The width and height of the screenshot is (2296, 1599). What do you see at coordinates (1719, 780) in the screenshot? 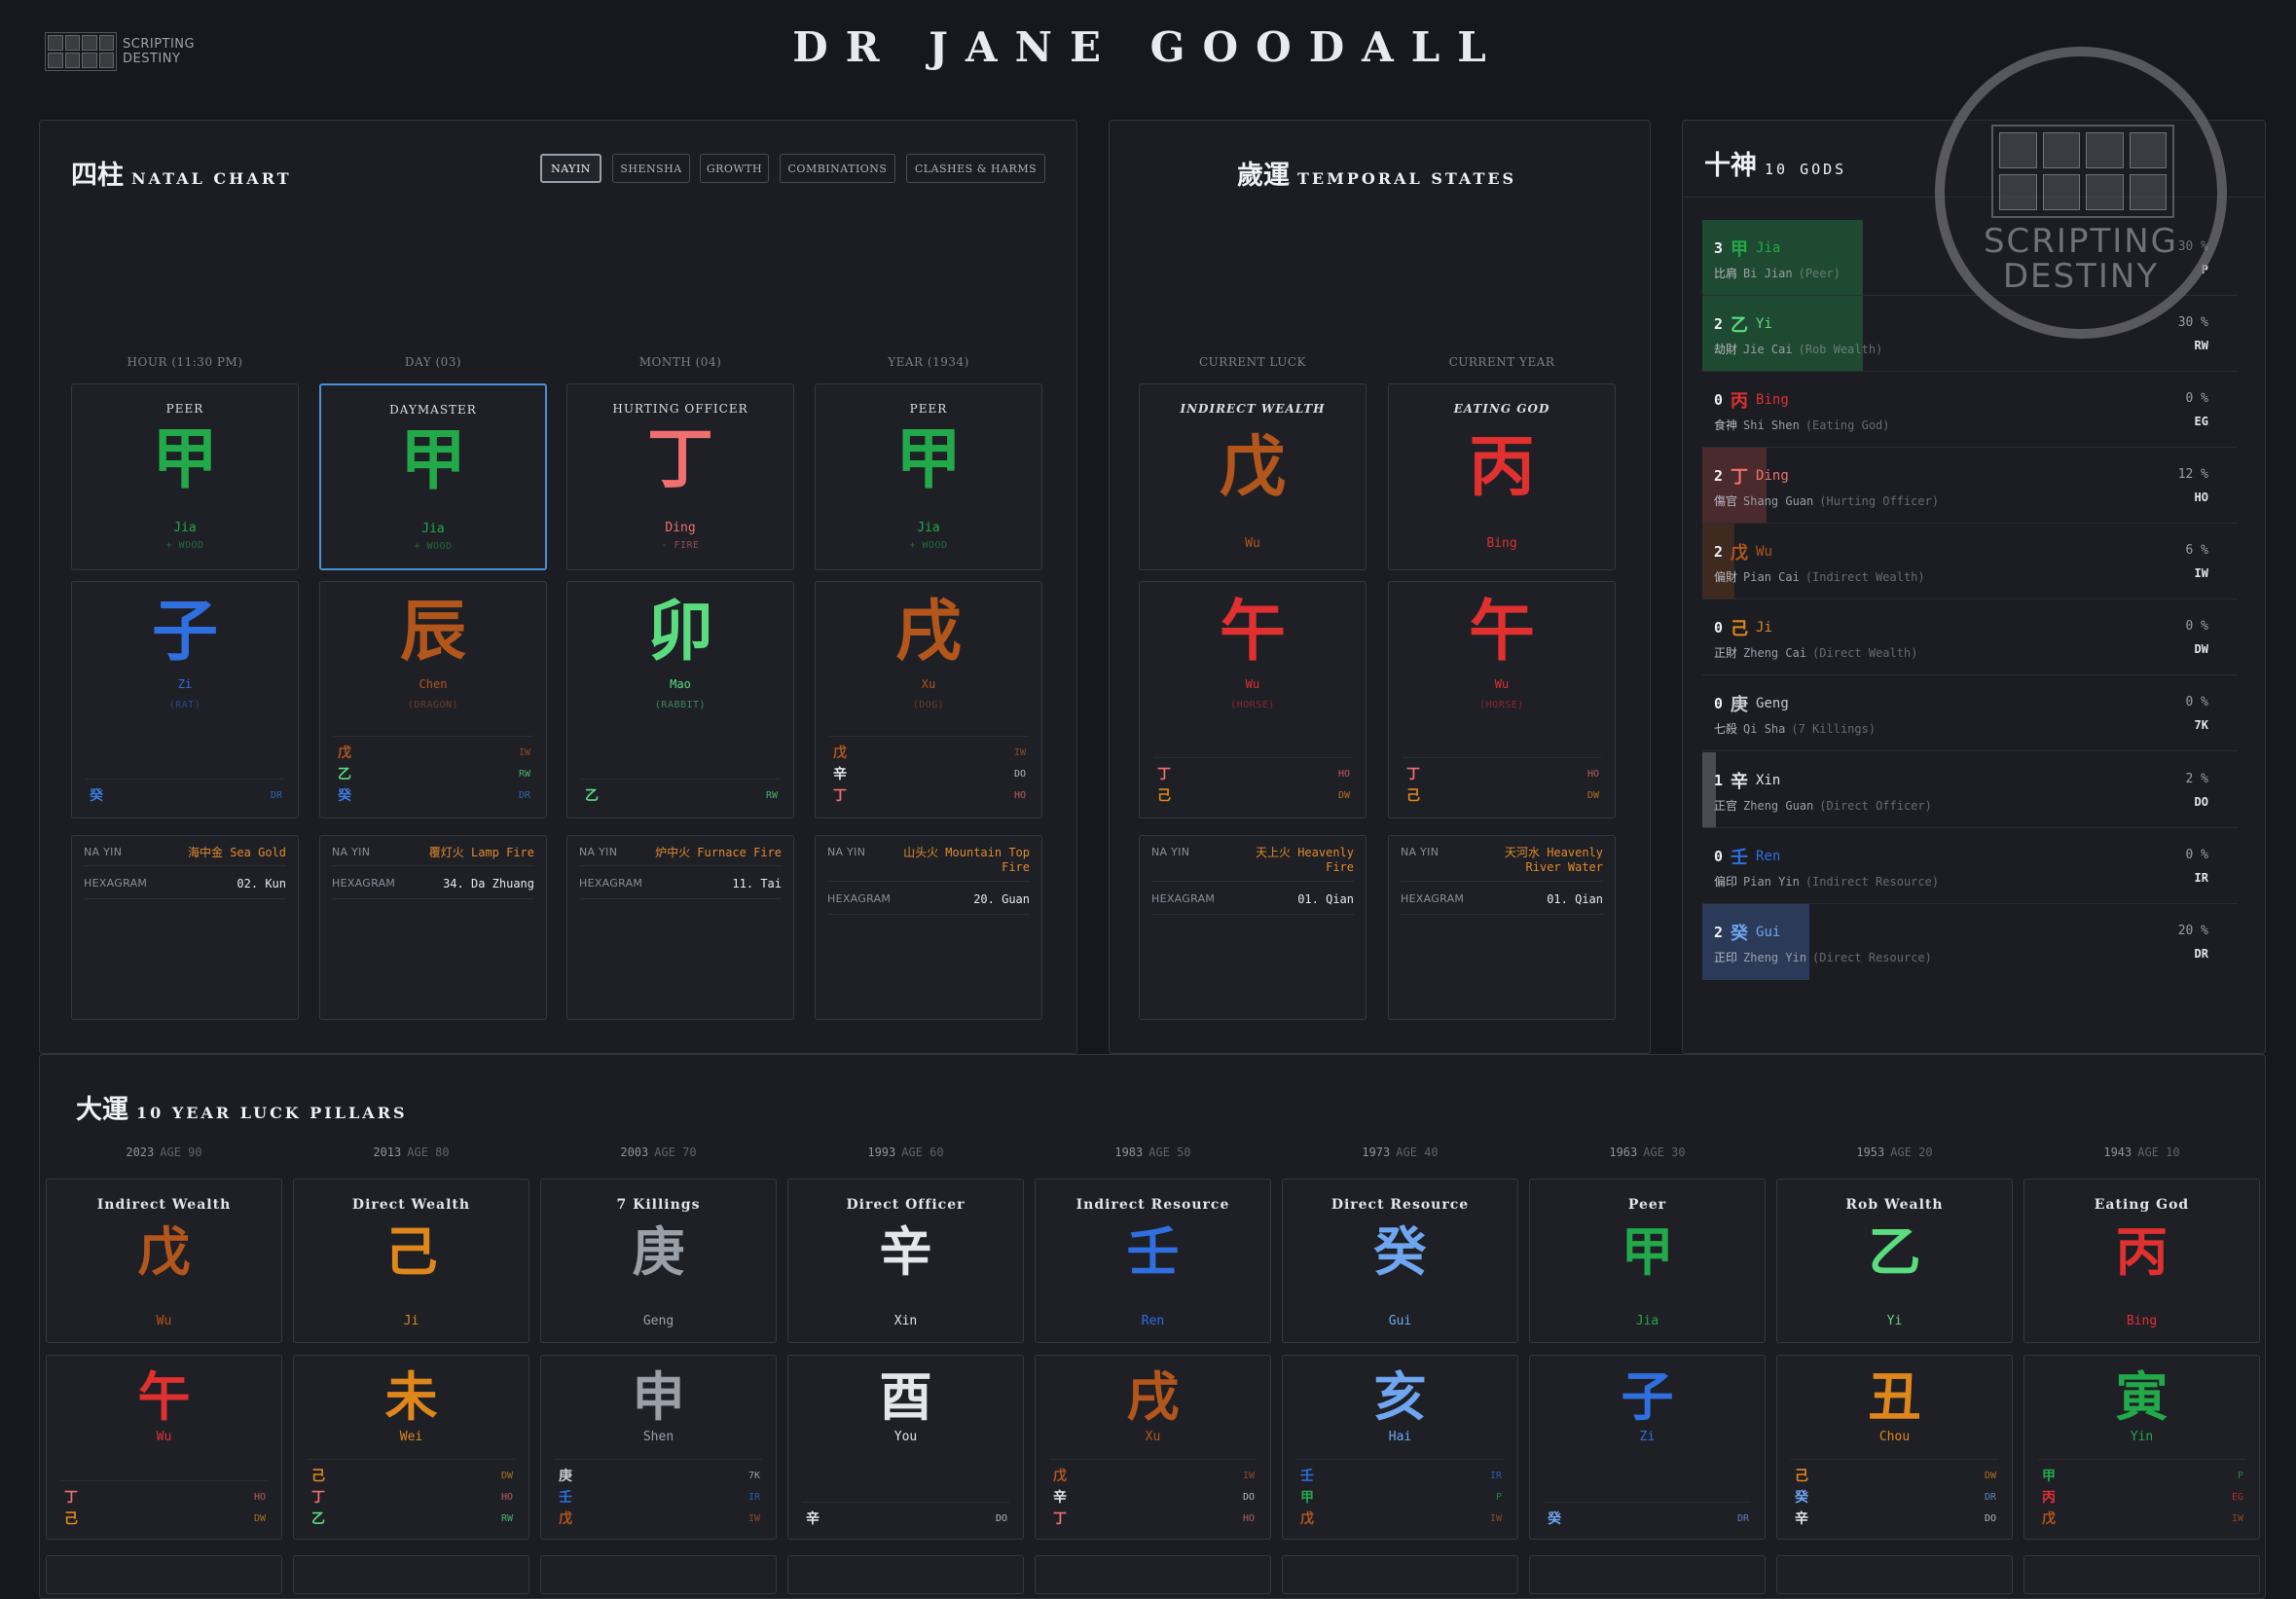
I see `ten-god-count: 1` at bounding box center [1719, 780].